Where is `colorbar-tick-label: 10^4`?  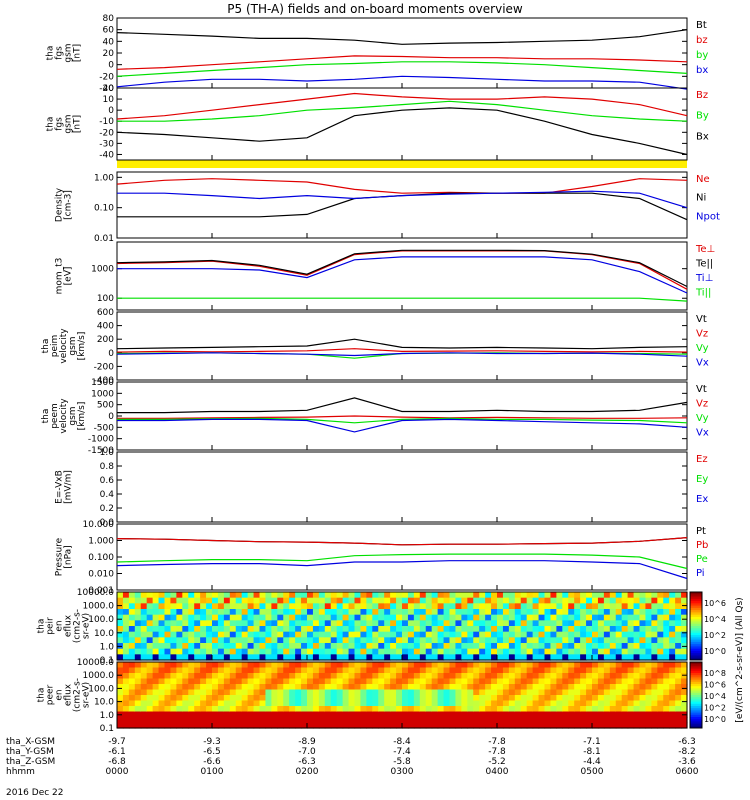 colorbar-tick-label: 10^4 is located at coordinates (715, 619).